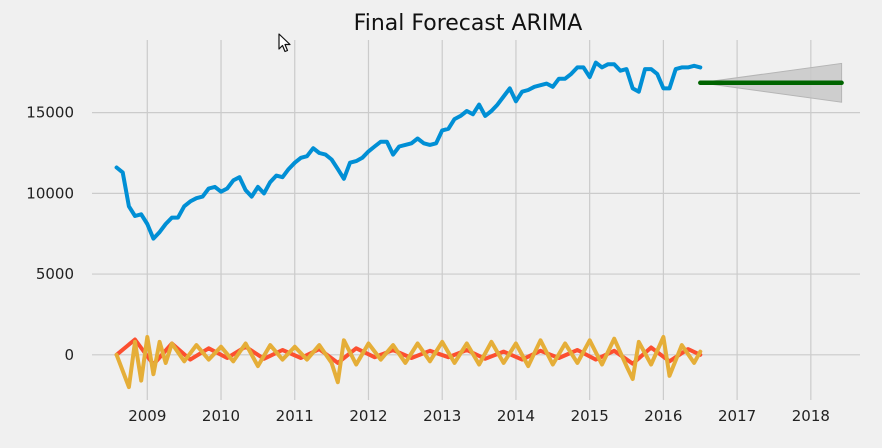 The width and height of the screenshot is (882, 448). What do you see at coordinates (737, 416) in the screenshot?
I see `x-tick-label: 2017` at bounding box center [737, 416].